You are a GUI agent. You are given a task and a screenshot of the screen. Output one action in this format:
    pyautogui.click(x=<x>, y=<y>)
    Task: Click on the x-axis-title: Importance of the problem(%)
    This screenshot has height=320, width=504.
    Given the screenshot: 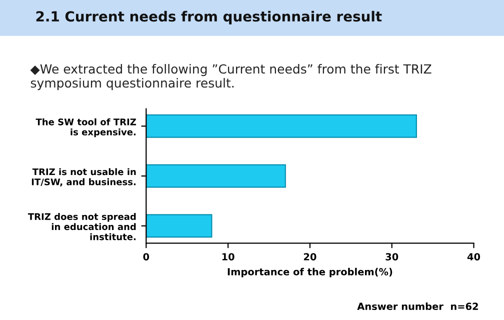 What is the action you would take?
    pyautogui.click(x=310, y=273)
    